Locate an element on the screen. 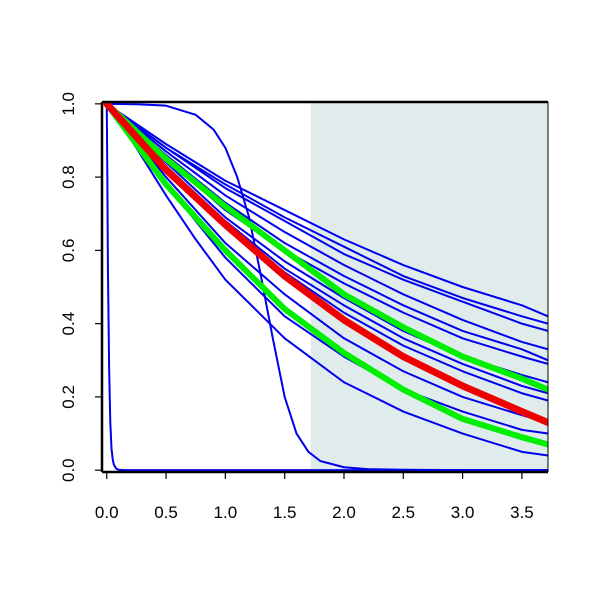  y-tick-label: 0.4 is located at coordinates (68, 324).